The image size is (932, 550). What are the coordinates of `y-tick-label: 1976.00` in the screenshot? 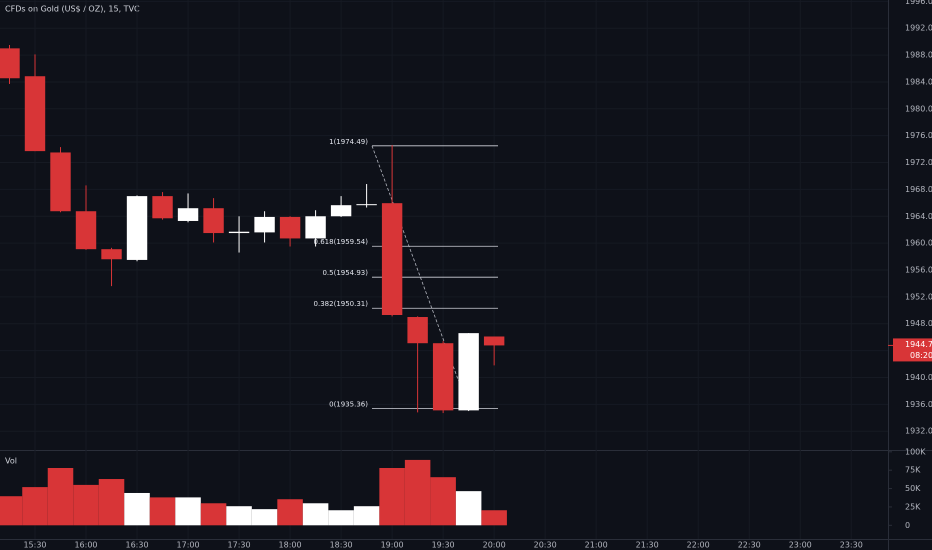 It's located at (918, 135).